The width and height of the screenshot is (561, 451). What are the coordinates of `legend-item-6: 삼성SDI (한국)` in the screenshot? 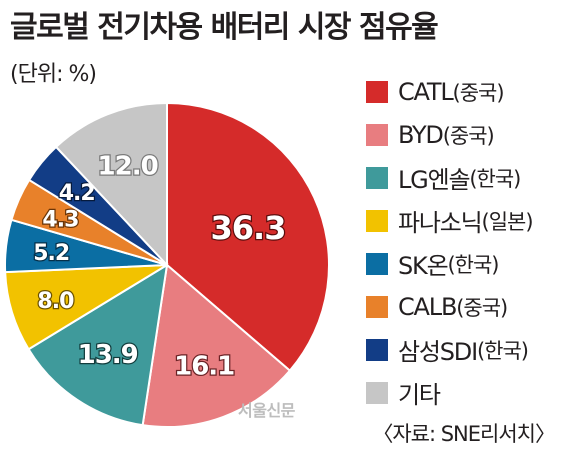 It's located at (449, 349).